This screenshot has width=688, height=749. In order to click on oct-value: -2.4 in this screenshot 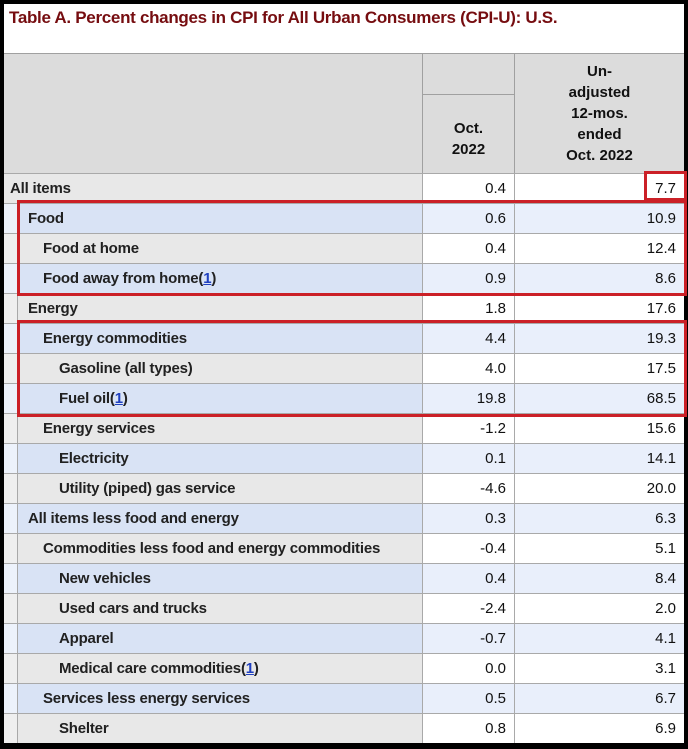, I will do `click(469, 608)`.